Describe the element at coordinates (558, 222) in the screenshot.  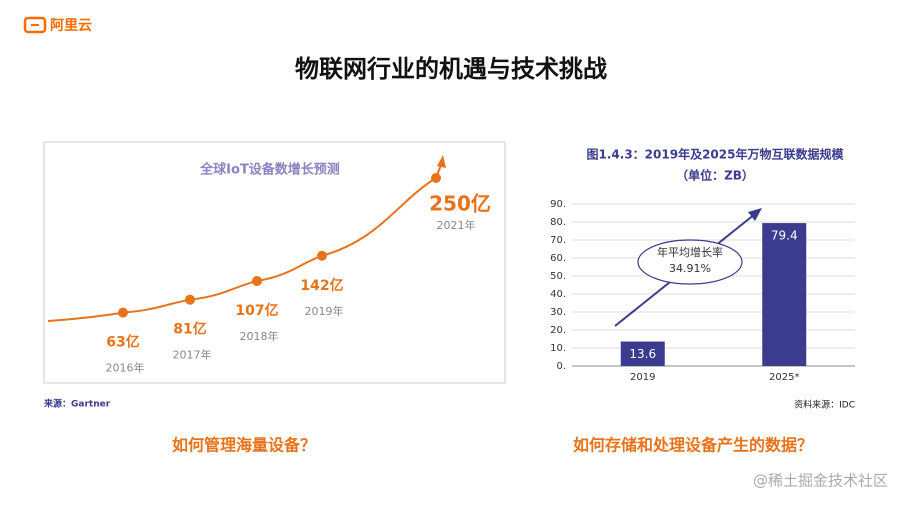
I see `y-tick-label: 80.` at that location.